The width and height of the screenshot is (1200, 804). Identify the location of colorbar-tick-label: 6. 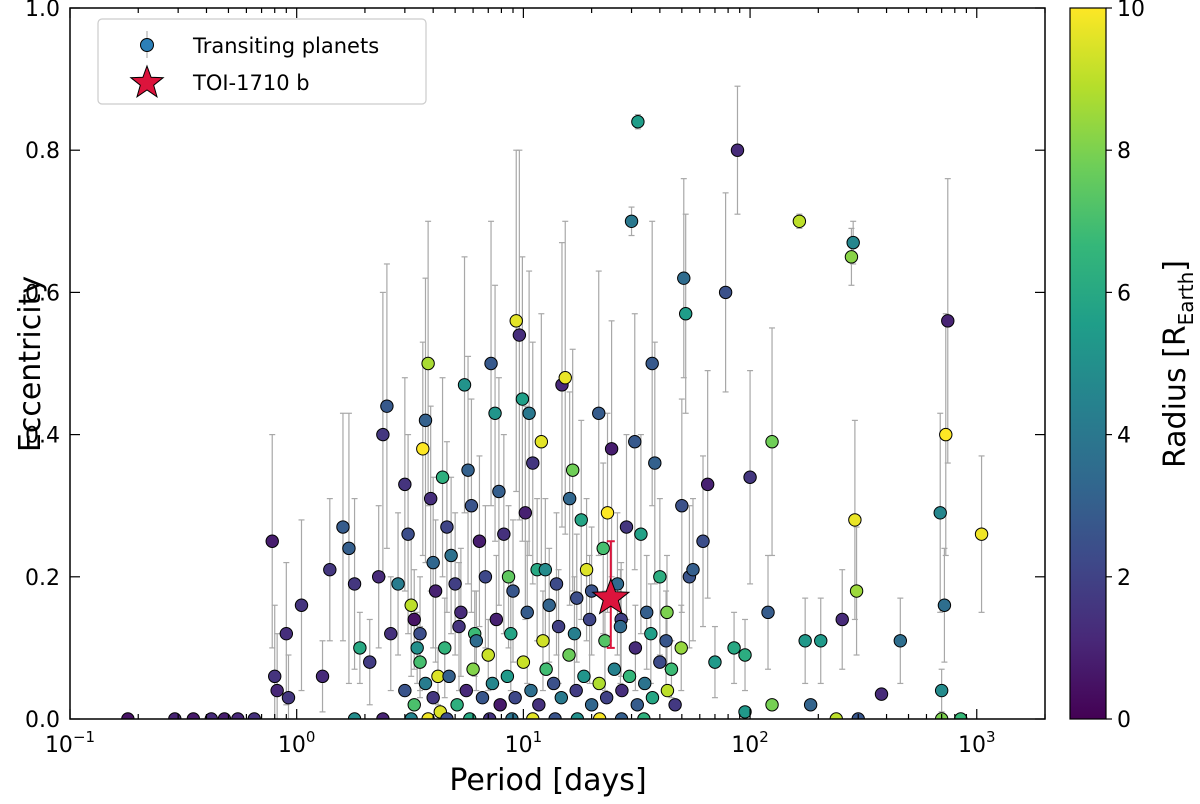
(1124, 293).